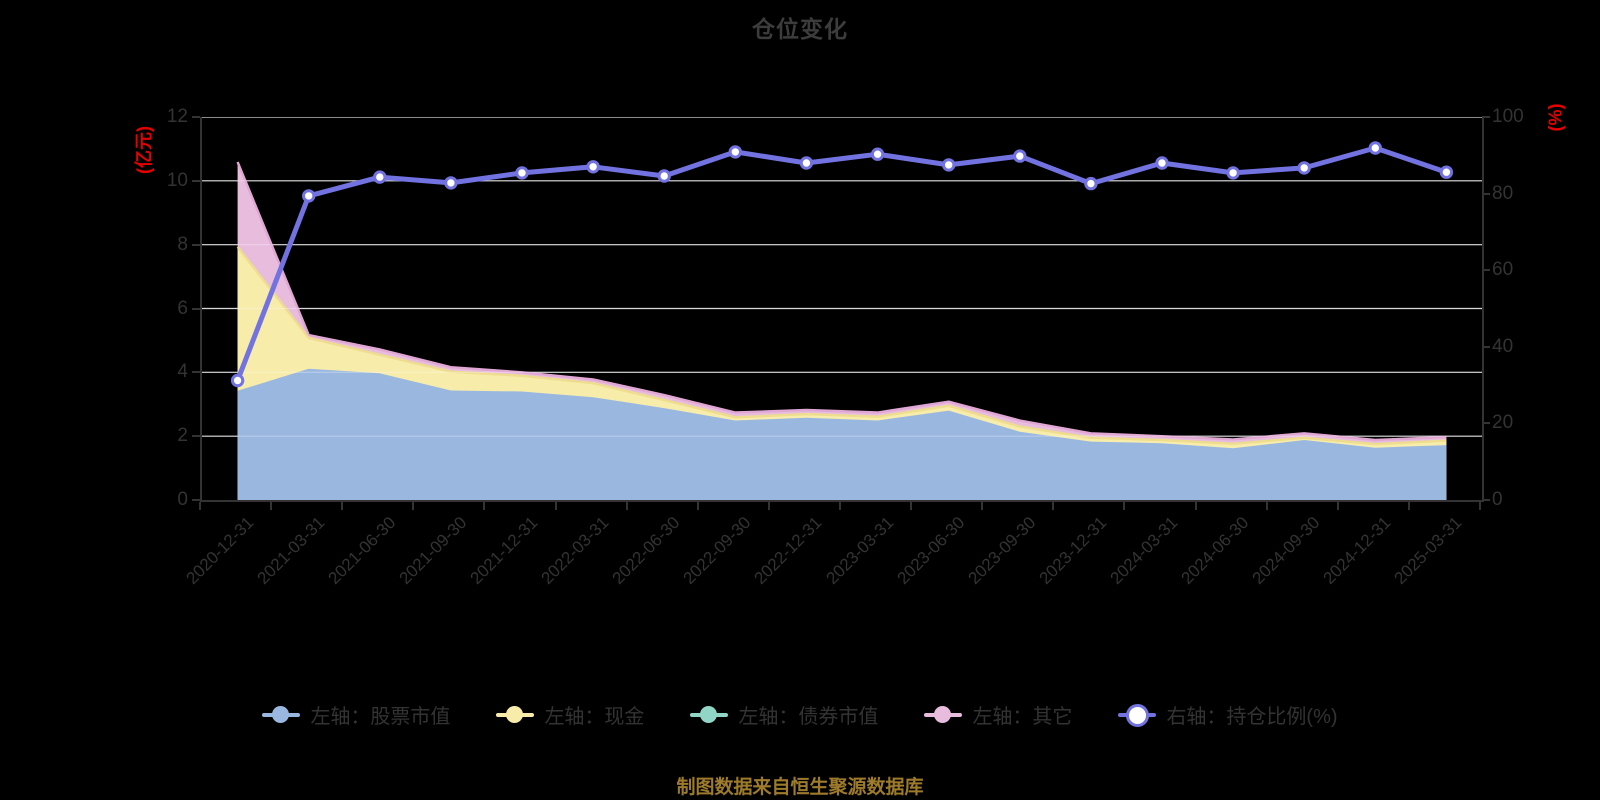 The height and width of the screenshot is (800, 1600). I want to click on left-axis-tick-label: 8, so click(182, 244).